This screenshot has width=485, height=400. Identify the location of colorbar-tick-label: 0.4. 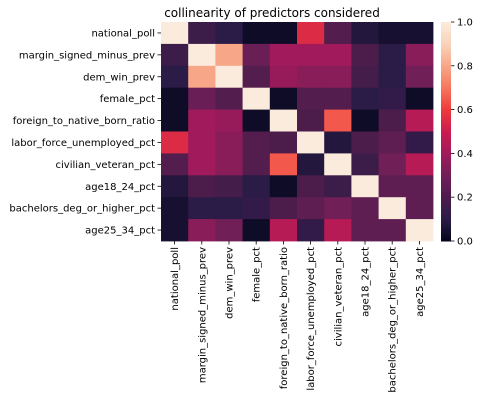
(465, 154).